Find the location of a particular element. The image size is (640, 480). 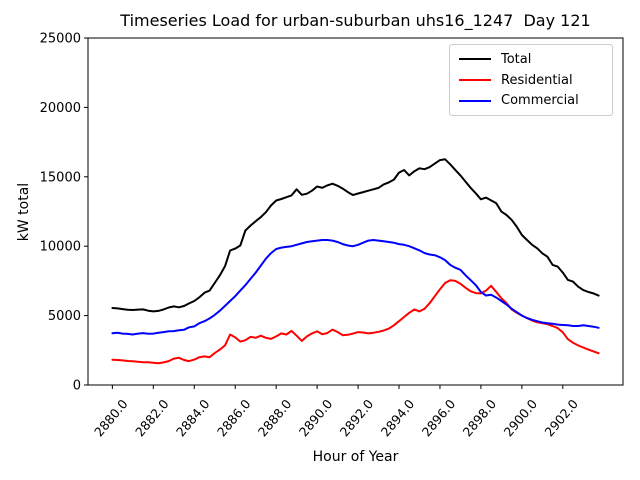

x-tick-label: 2896.0 is located at coordinates (439, 417).